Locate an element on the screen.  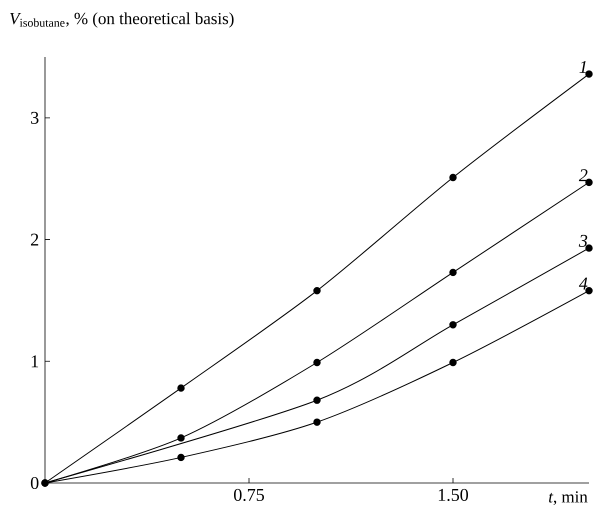
x-tick-label: 0.75 is located at coordinates (249, 495).